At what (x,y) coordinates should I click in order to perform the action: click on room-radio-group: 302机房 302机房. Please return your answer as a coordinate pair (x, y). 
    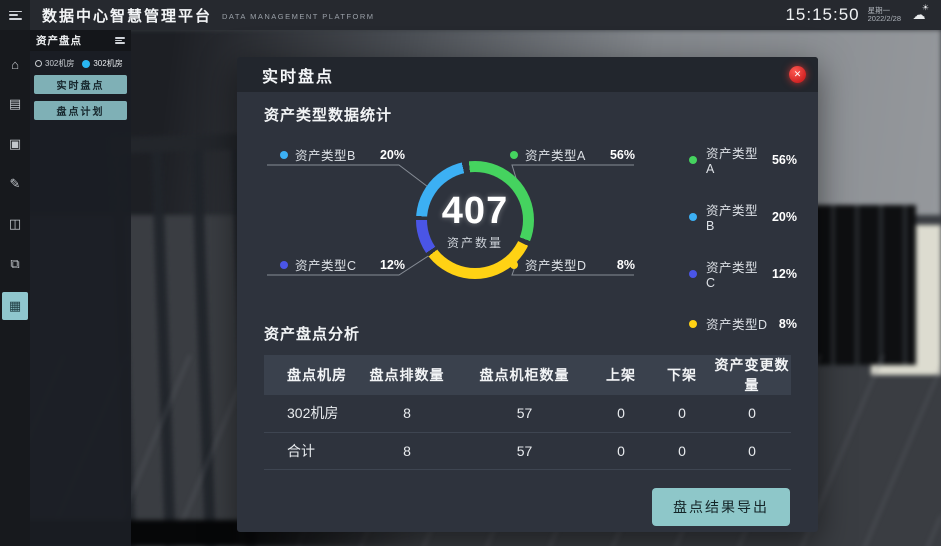
    Looking at the image, I should click on (80, 63).